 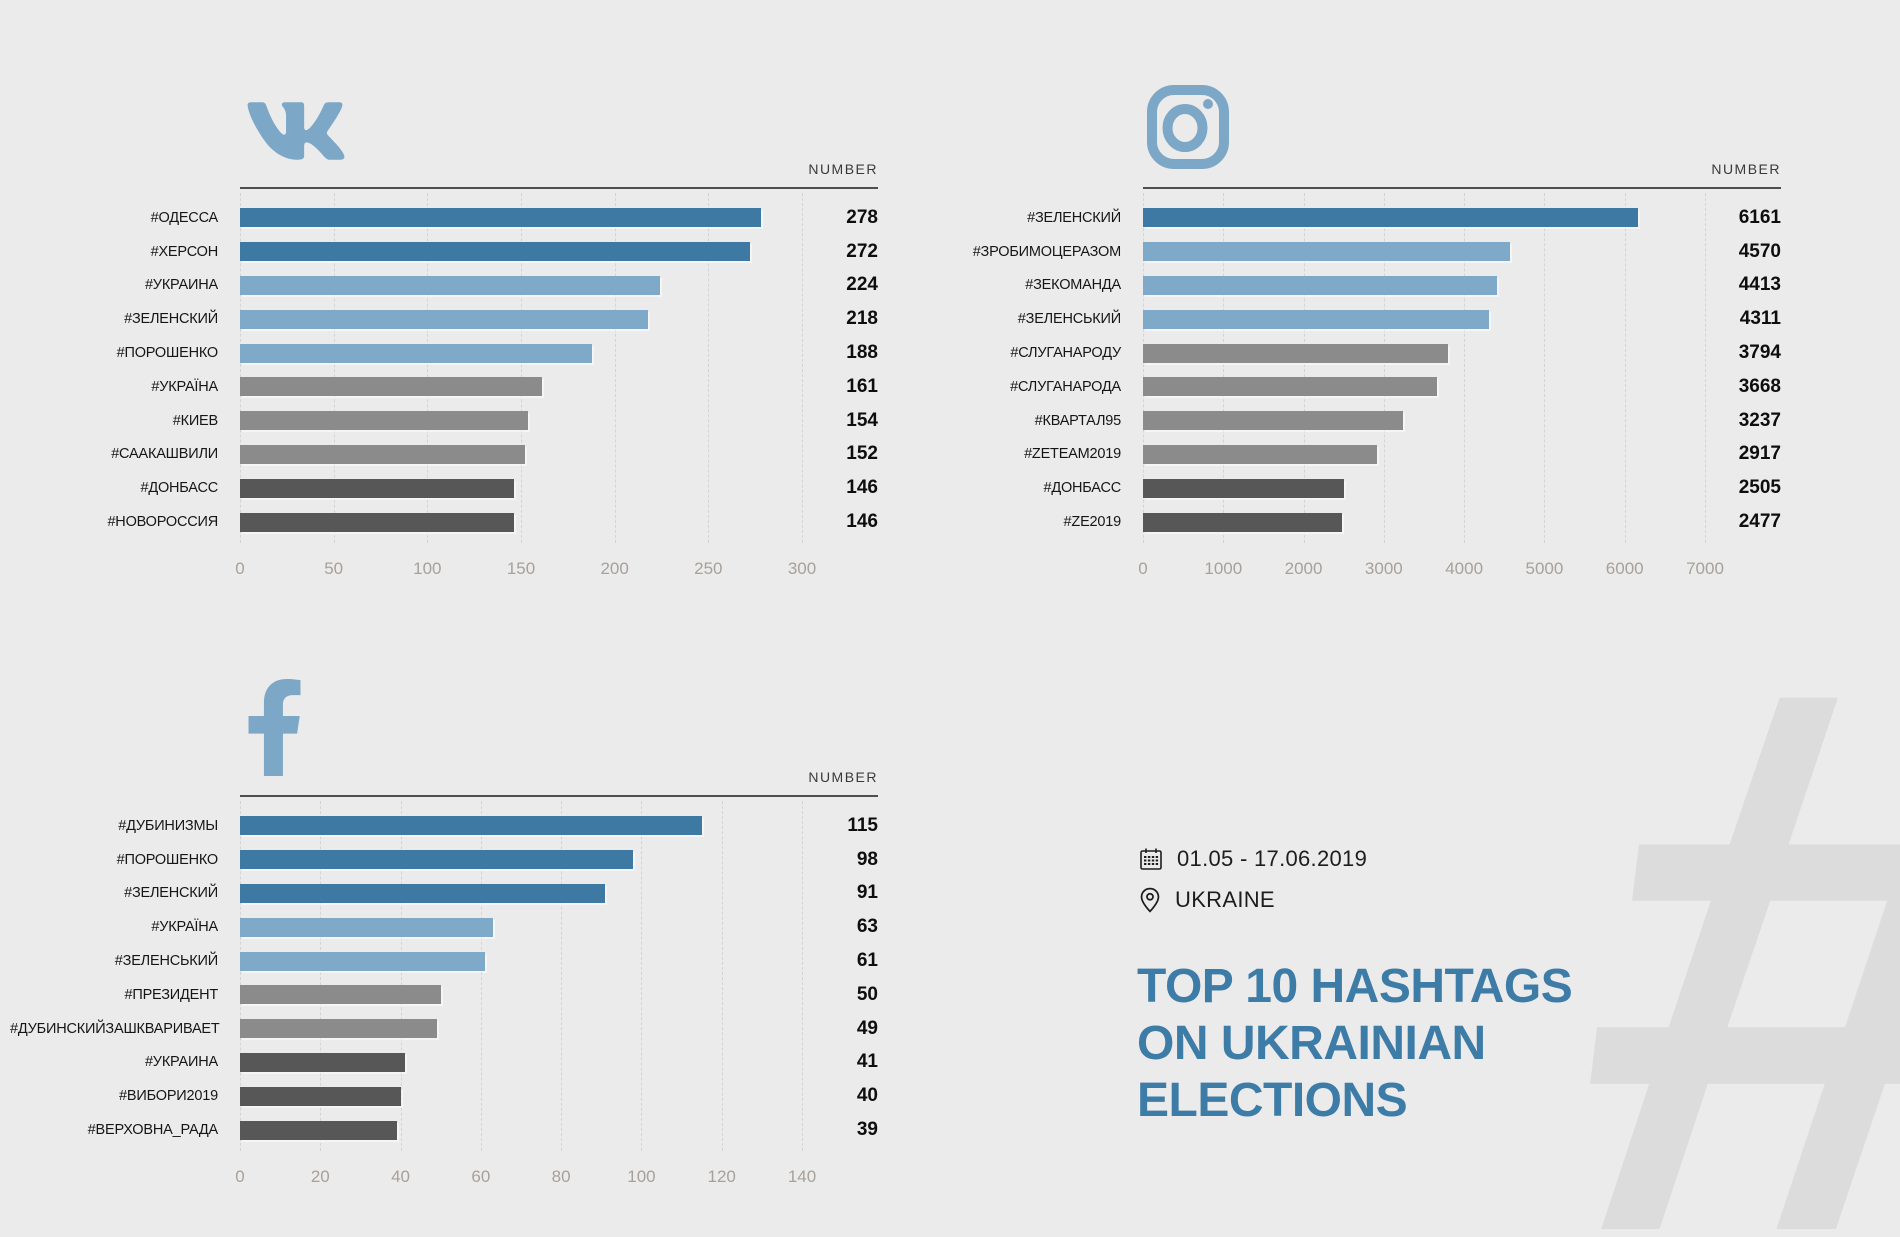 What do you see at coordinates (450, 995) in the screenshot?
I see `bar-row: #ПРЕЗИДЕНТ 50` at bounding box center [450, 995].